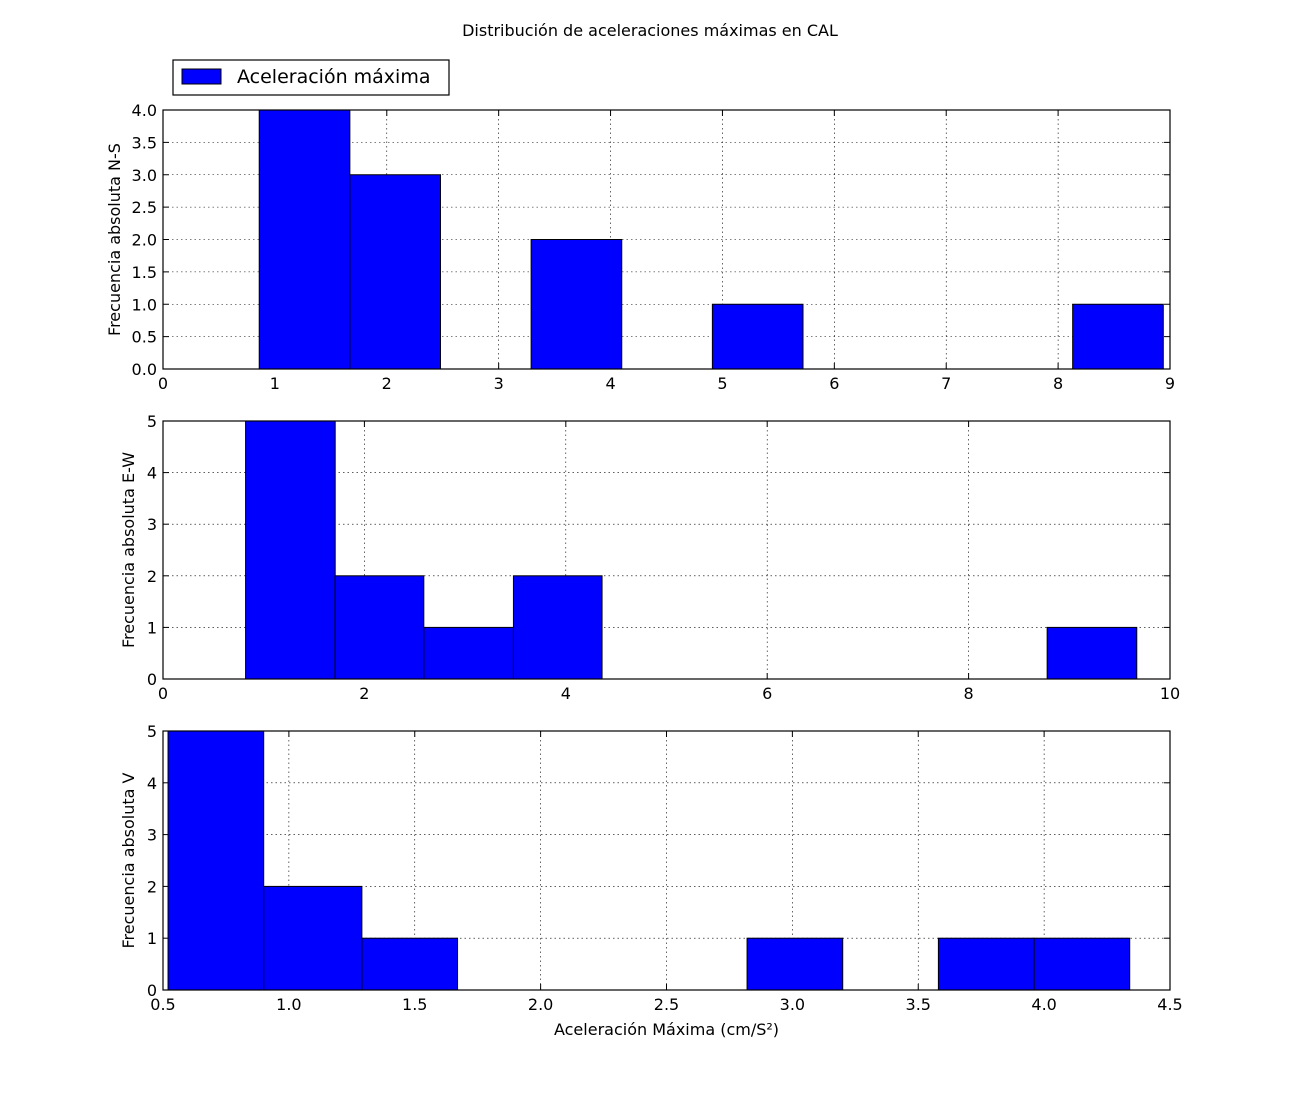  What do you see at coordinates (1170, 383) in the screenshot?
I see `x-tick-label-ns: 9` at bounding box center [1170, 383].